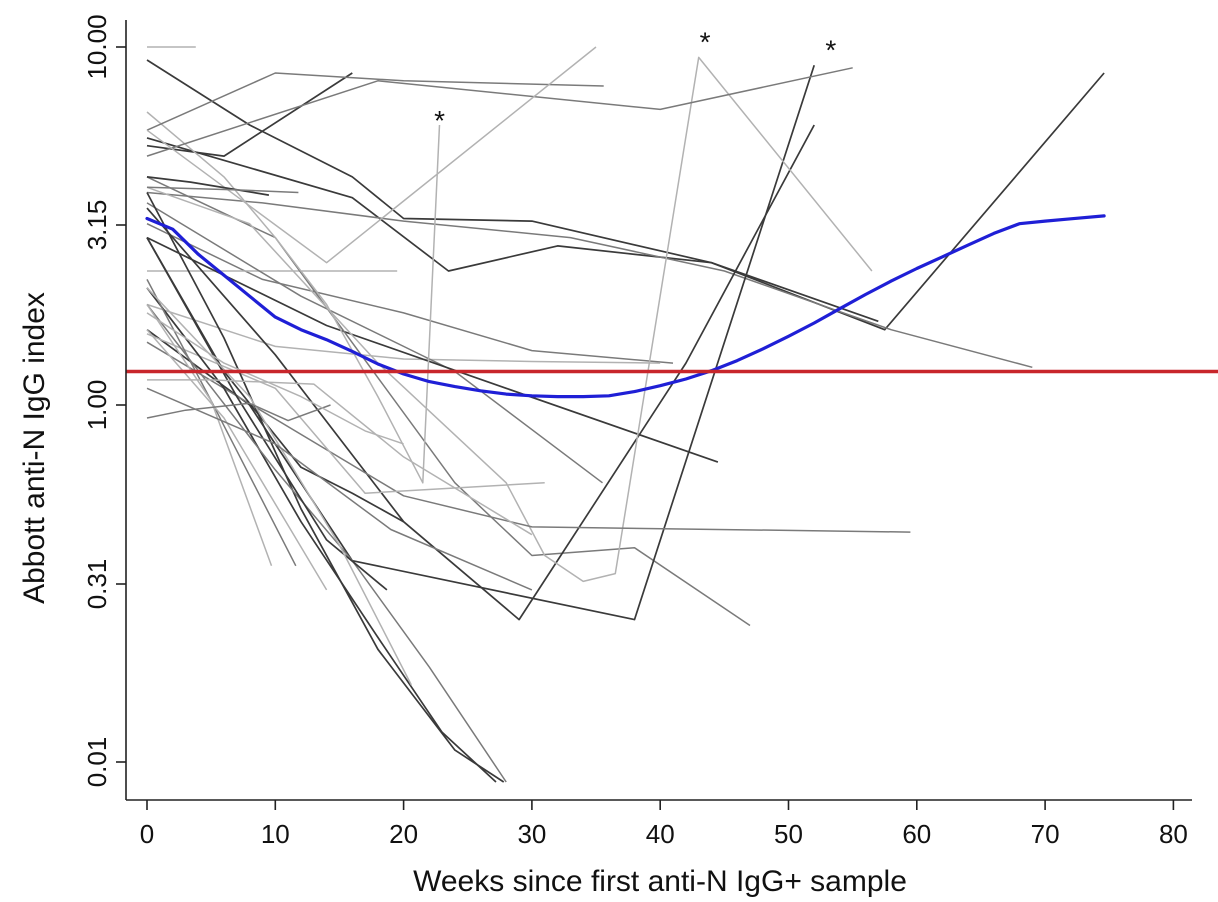  Describe the element at coordinates (275, 834) in the screenshot. I see `x-tick-label: 10` at that location.